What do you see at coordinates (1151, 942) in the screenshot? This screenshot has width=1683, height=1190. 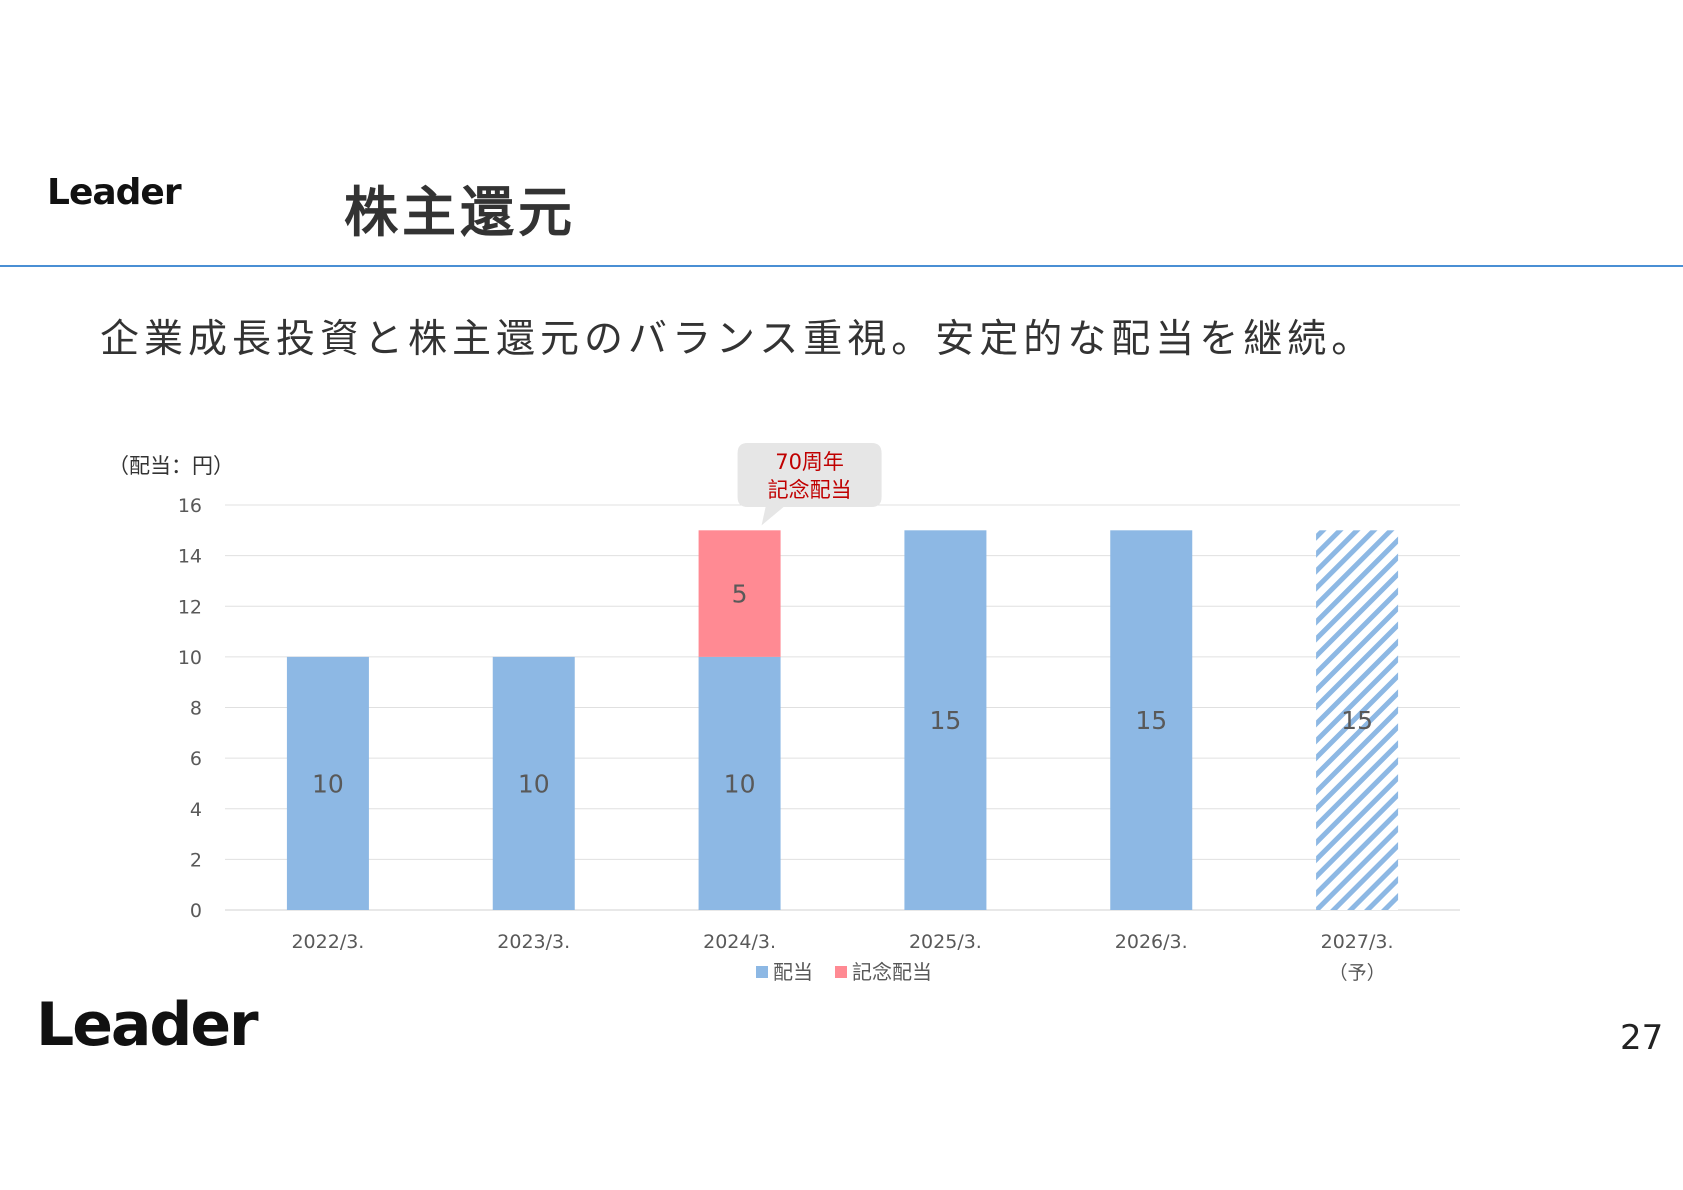 I see `x-tick-label: 2026/3.` at bounding box center [1151, 942].